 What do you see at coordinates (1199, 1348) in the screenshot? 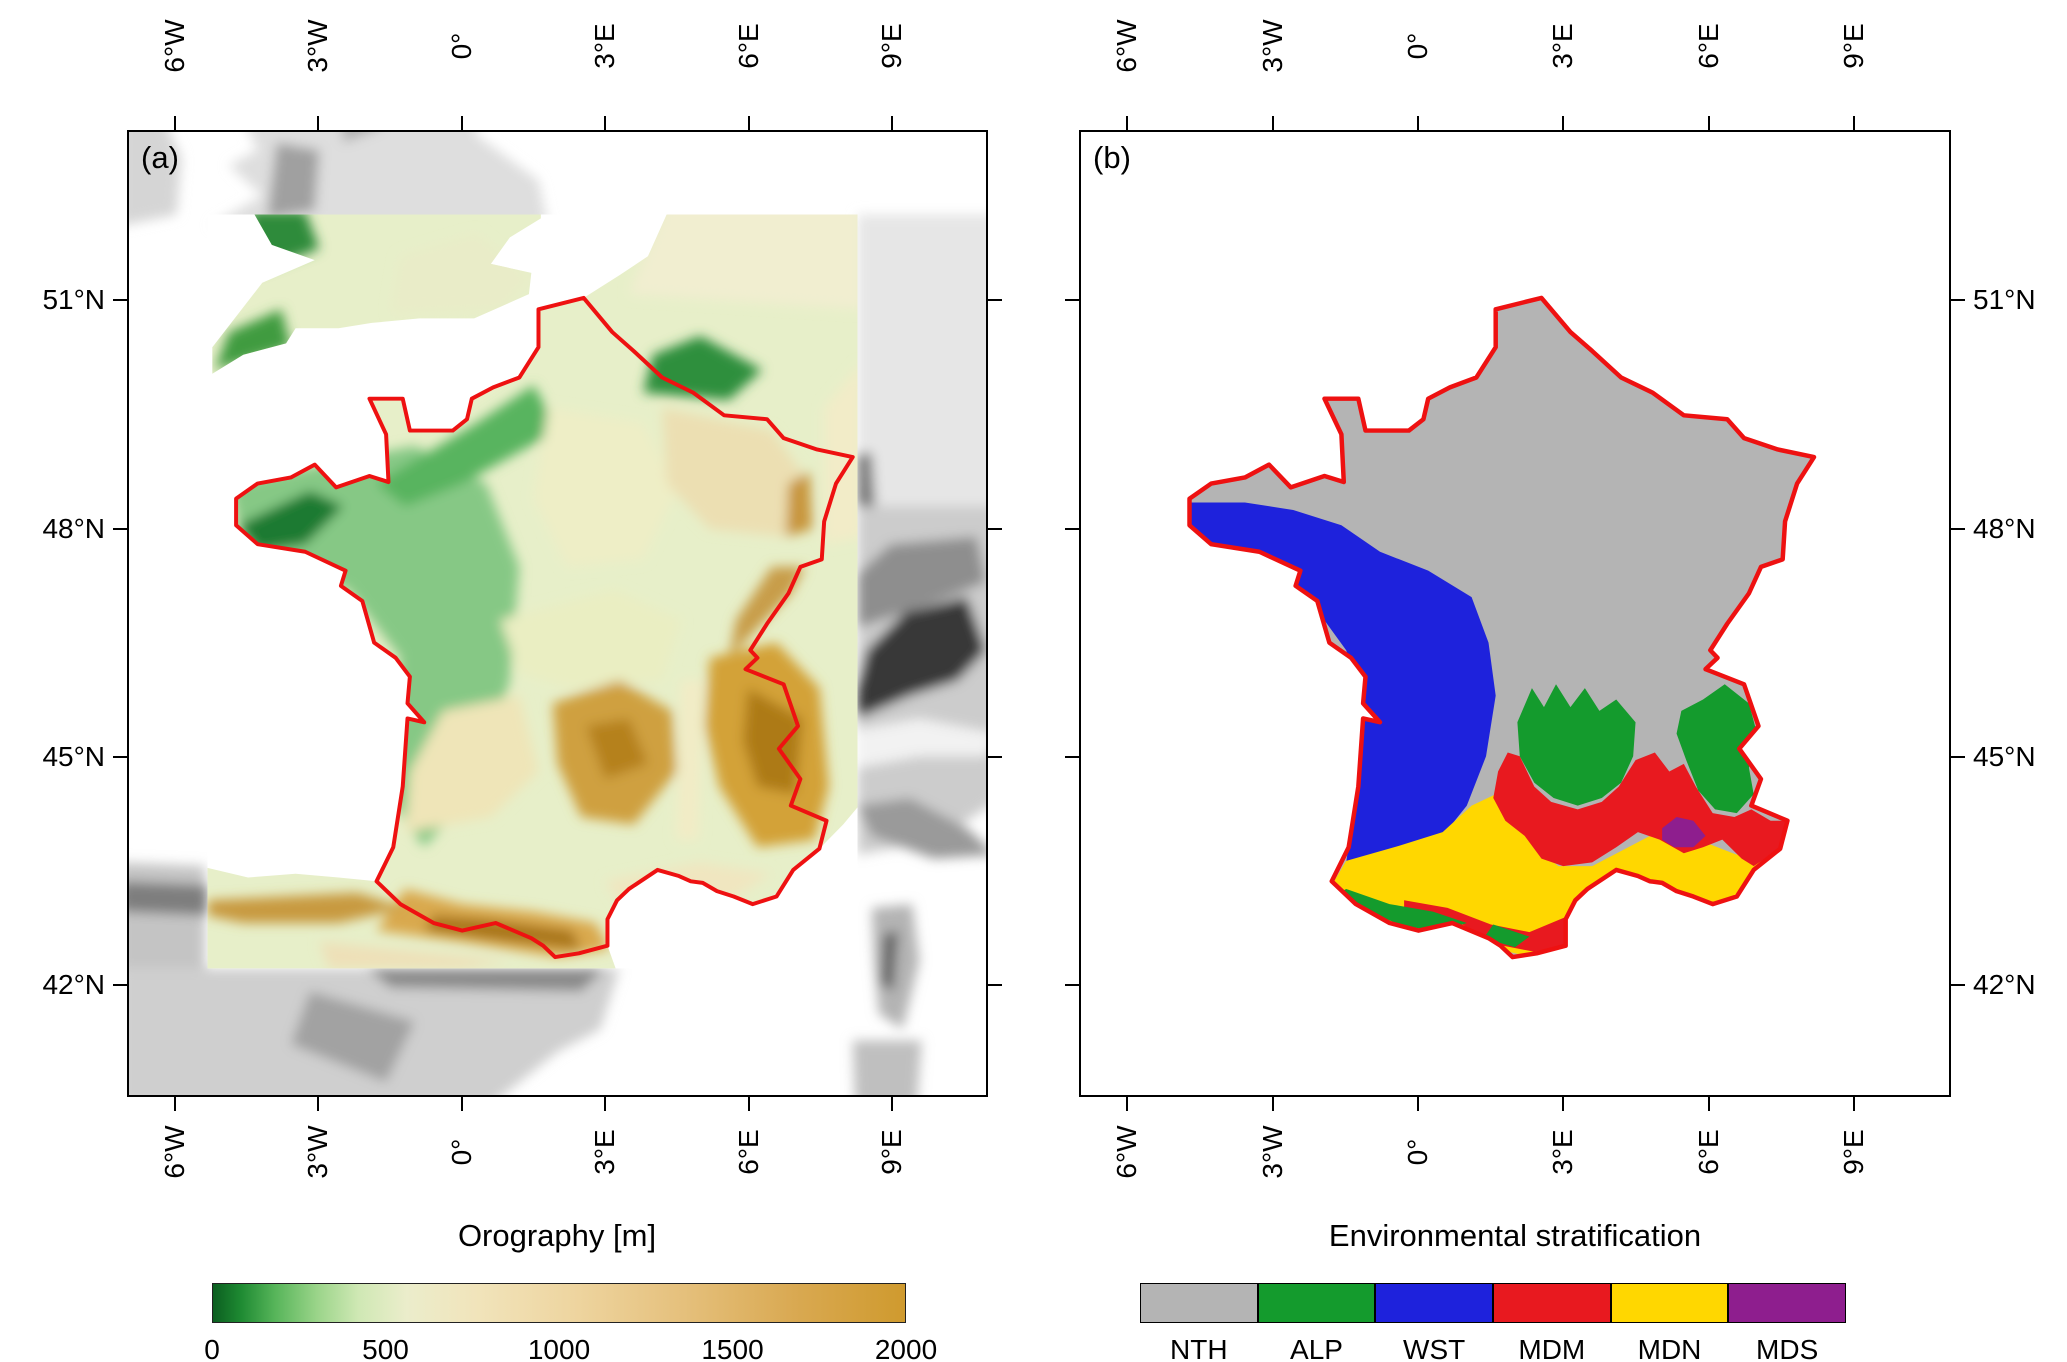
I see `legend-label: NTH` at bounding box center [1199, 1348].